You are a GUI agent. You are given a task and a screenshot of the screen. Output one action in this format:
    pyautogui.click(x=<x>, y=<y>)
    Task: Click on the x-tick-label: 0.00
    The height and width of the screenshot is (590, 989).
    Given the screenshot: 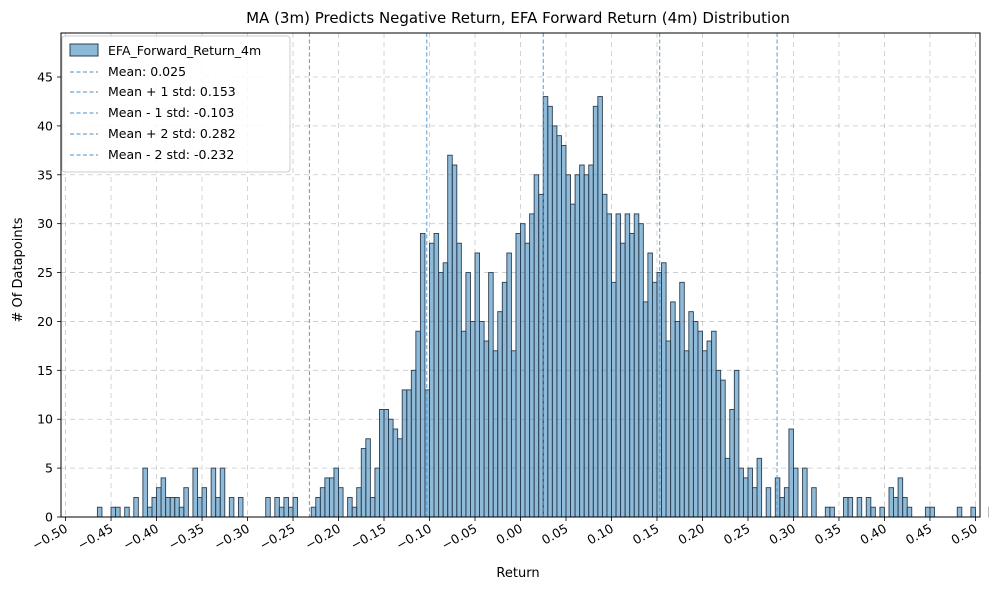 What is the action you would take?
    pyautogui.click(x=509, y=534)
    